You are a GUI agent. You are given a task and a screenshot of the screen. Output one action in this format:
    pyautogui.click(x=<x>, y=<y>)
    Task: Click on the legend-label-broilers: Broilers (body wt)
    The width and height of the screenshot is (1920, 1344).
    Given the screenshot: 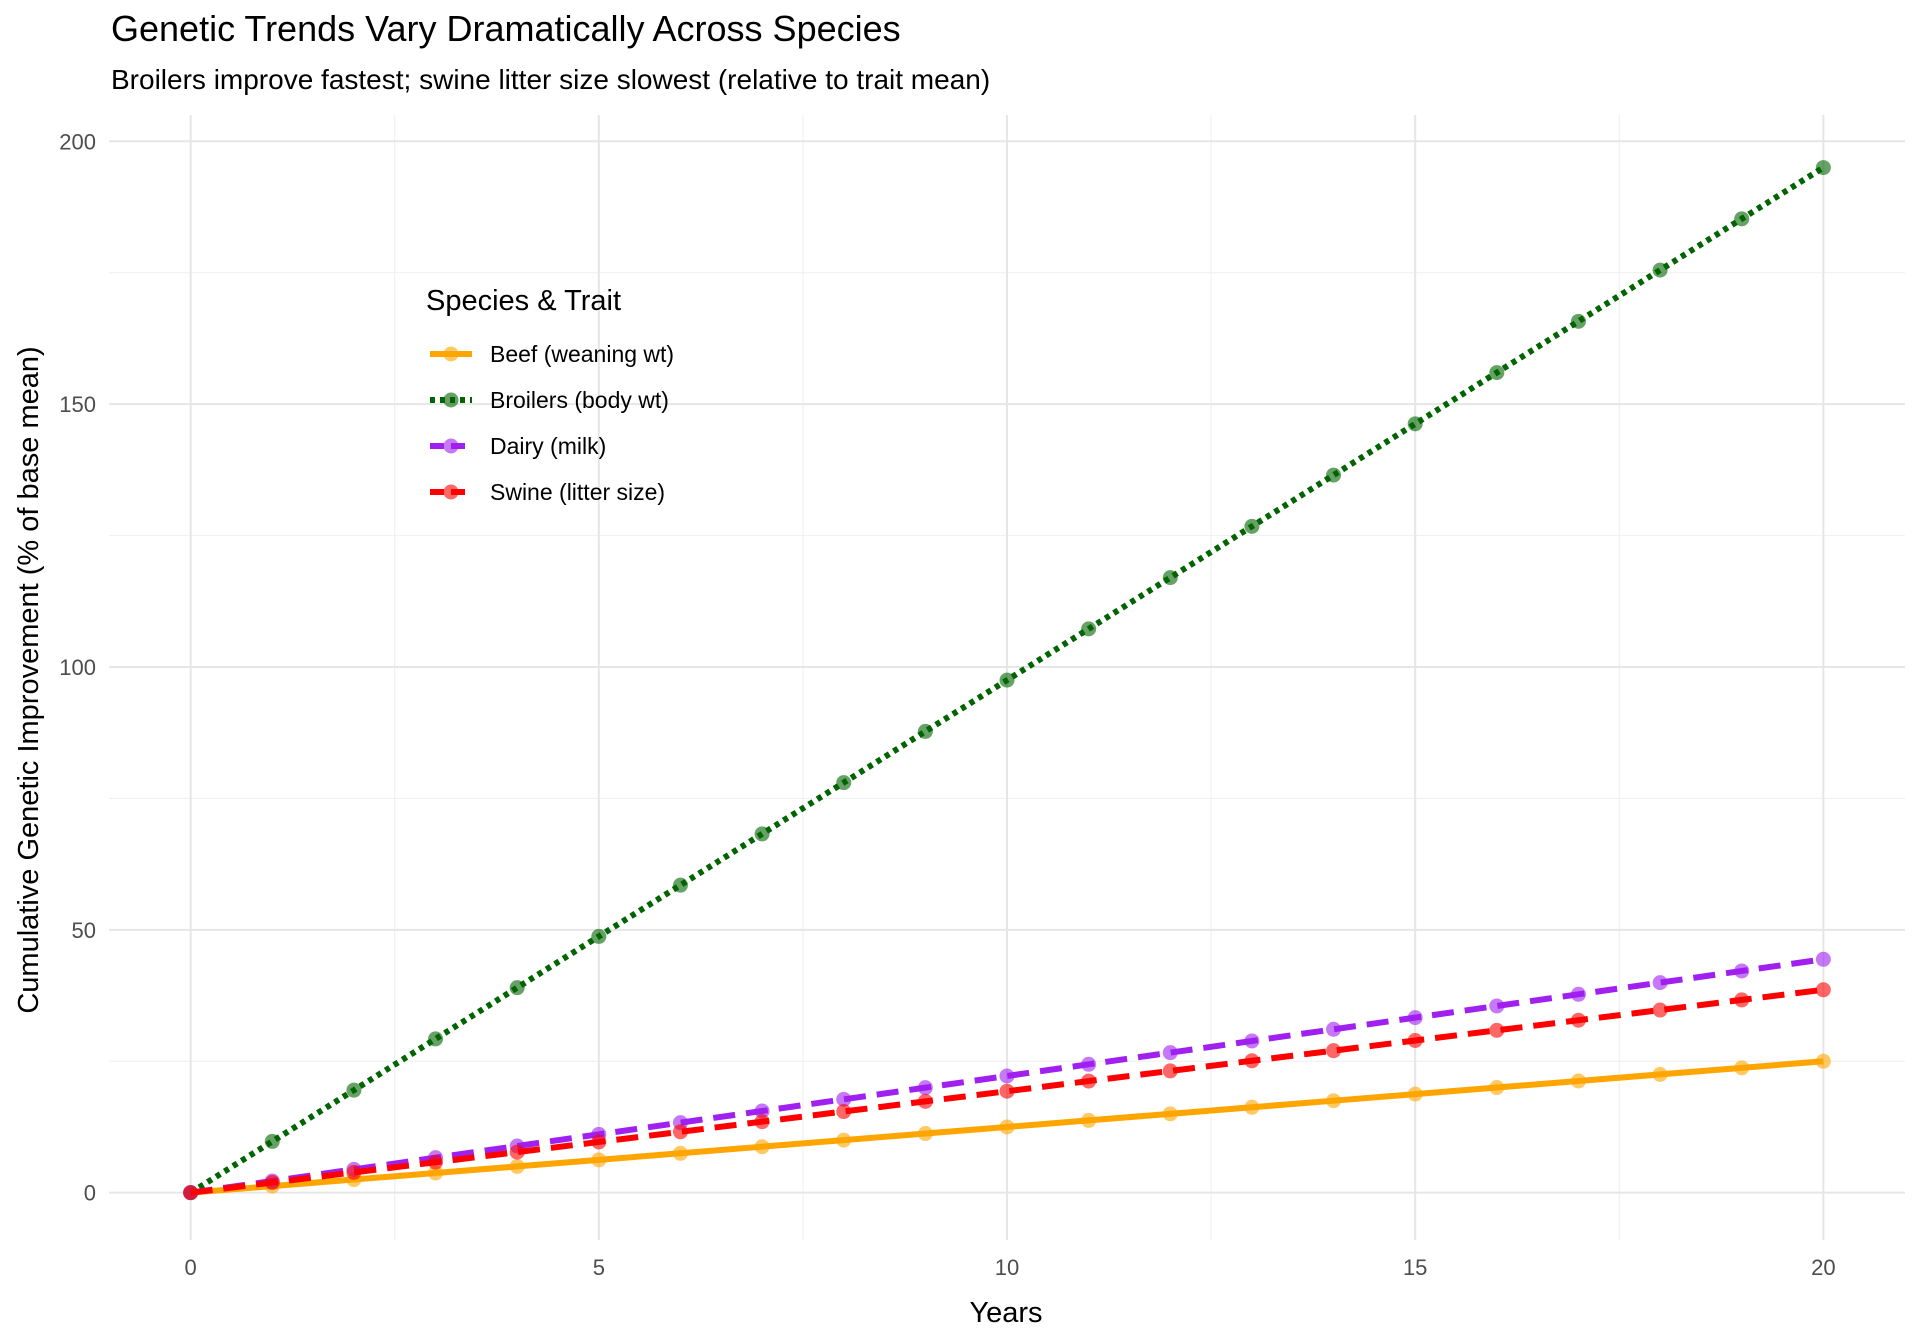 What is the action you would take?
    pyautogui.click(x=579, y=400)
    